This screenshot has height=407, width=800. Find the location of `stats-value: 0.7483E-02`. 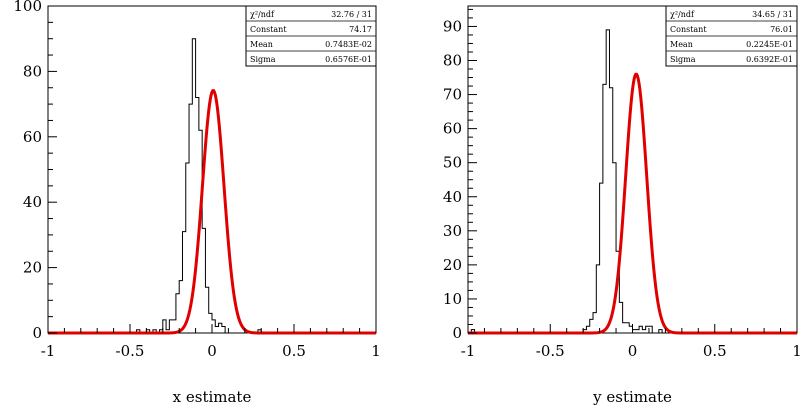

stats-value: 0.7483E-02 is located at coordinates (348, 44).